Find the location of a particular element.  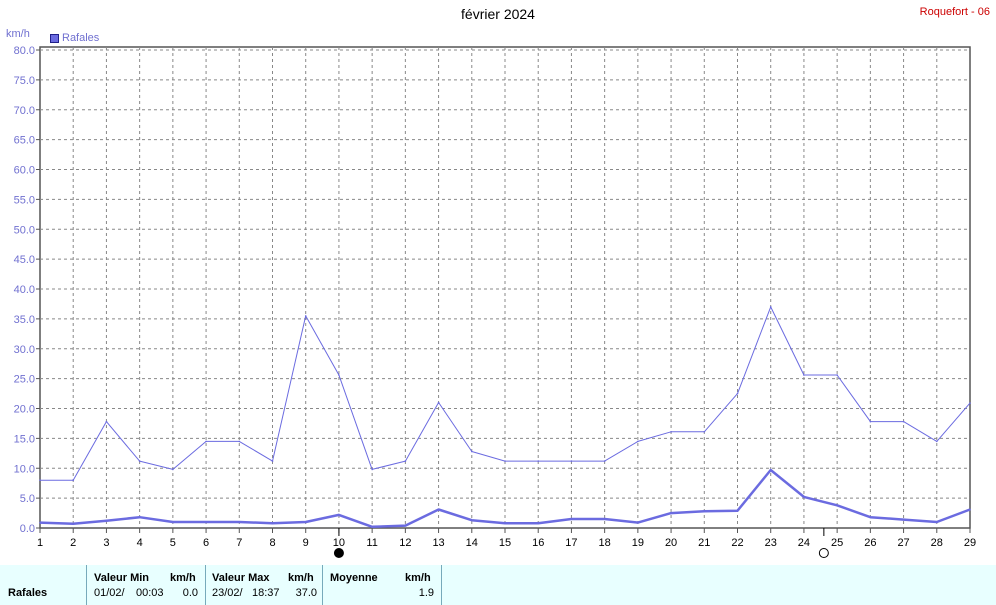

y-tick-label: 70.0 is located at coordinates (24, 111).